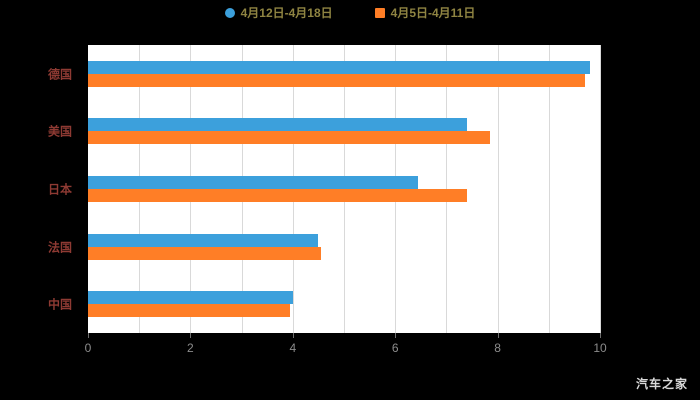 The width and height of the screenshot is (700, 400). I want to click on legend-marker-blue-icon, so click(229, 13).